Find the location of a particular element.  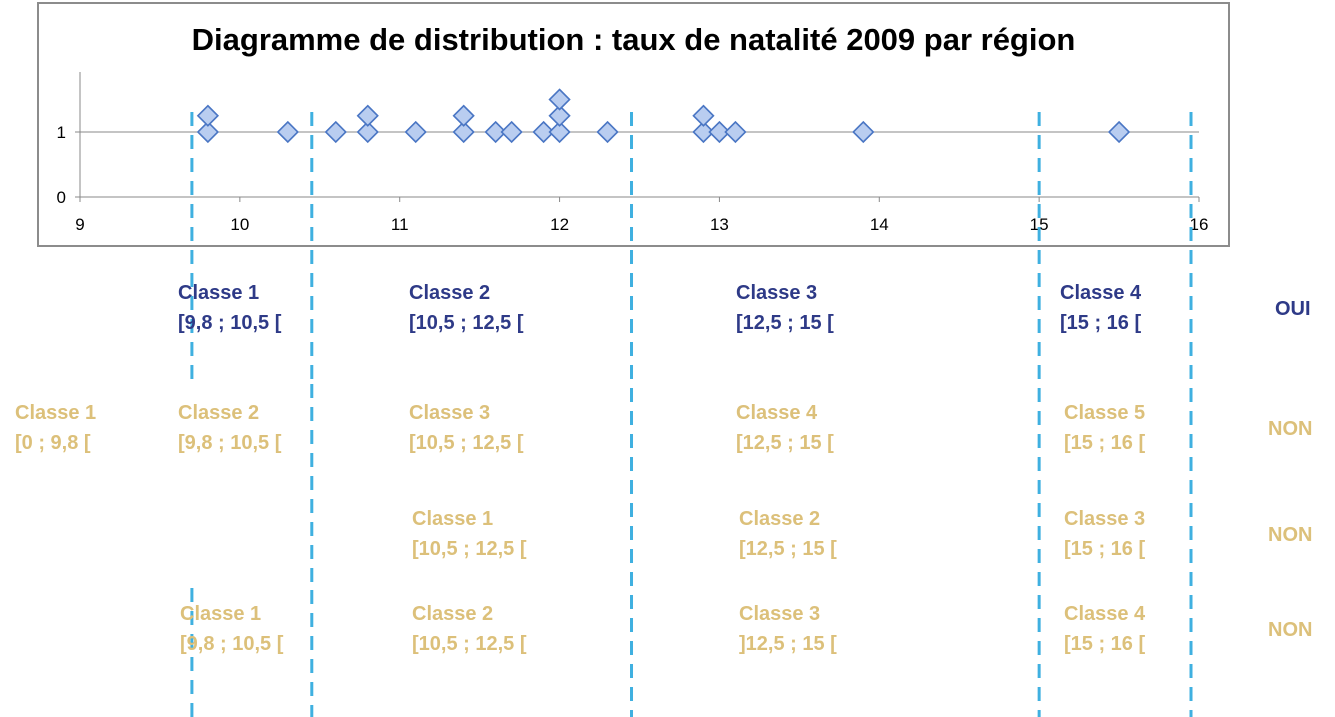

row4-class3-label: Classe 3]12,5 ; 15 [ is located at coordinates (788, 629).